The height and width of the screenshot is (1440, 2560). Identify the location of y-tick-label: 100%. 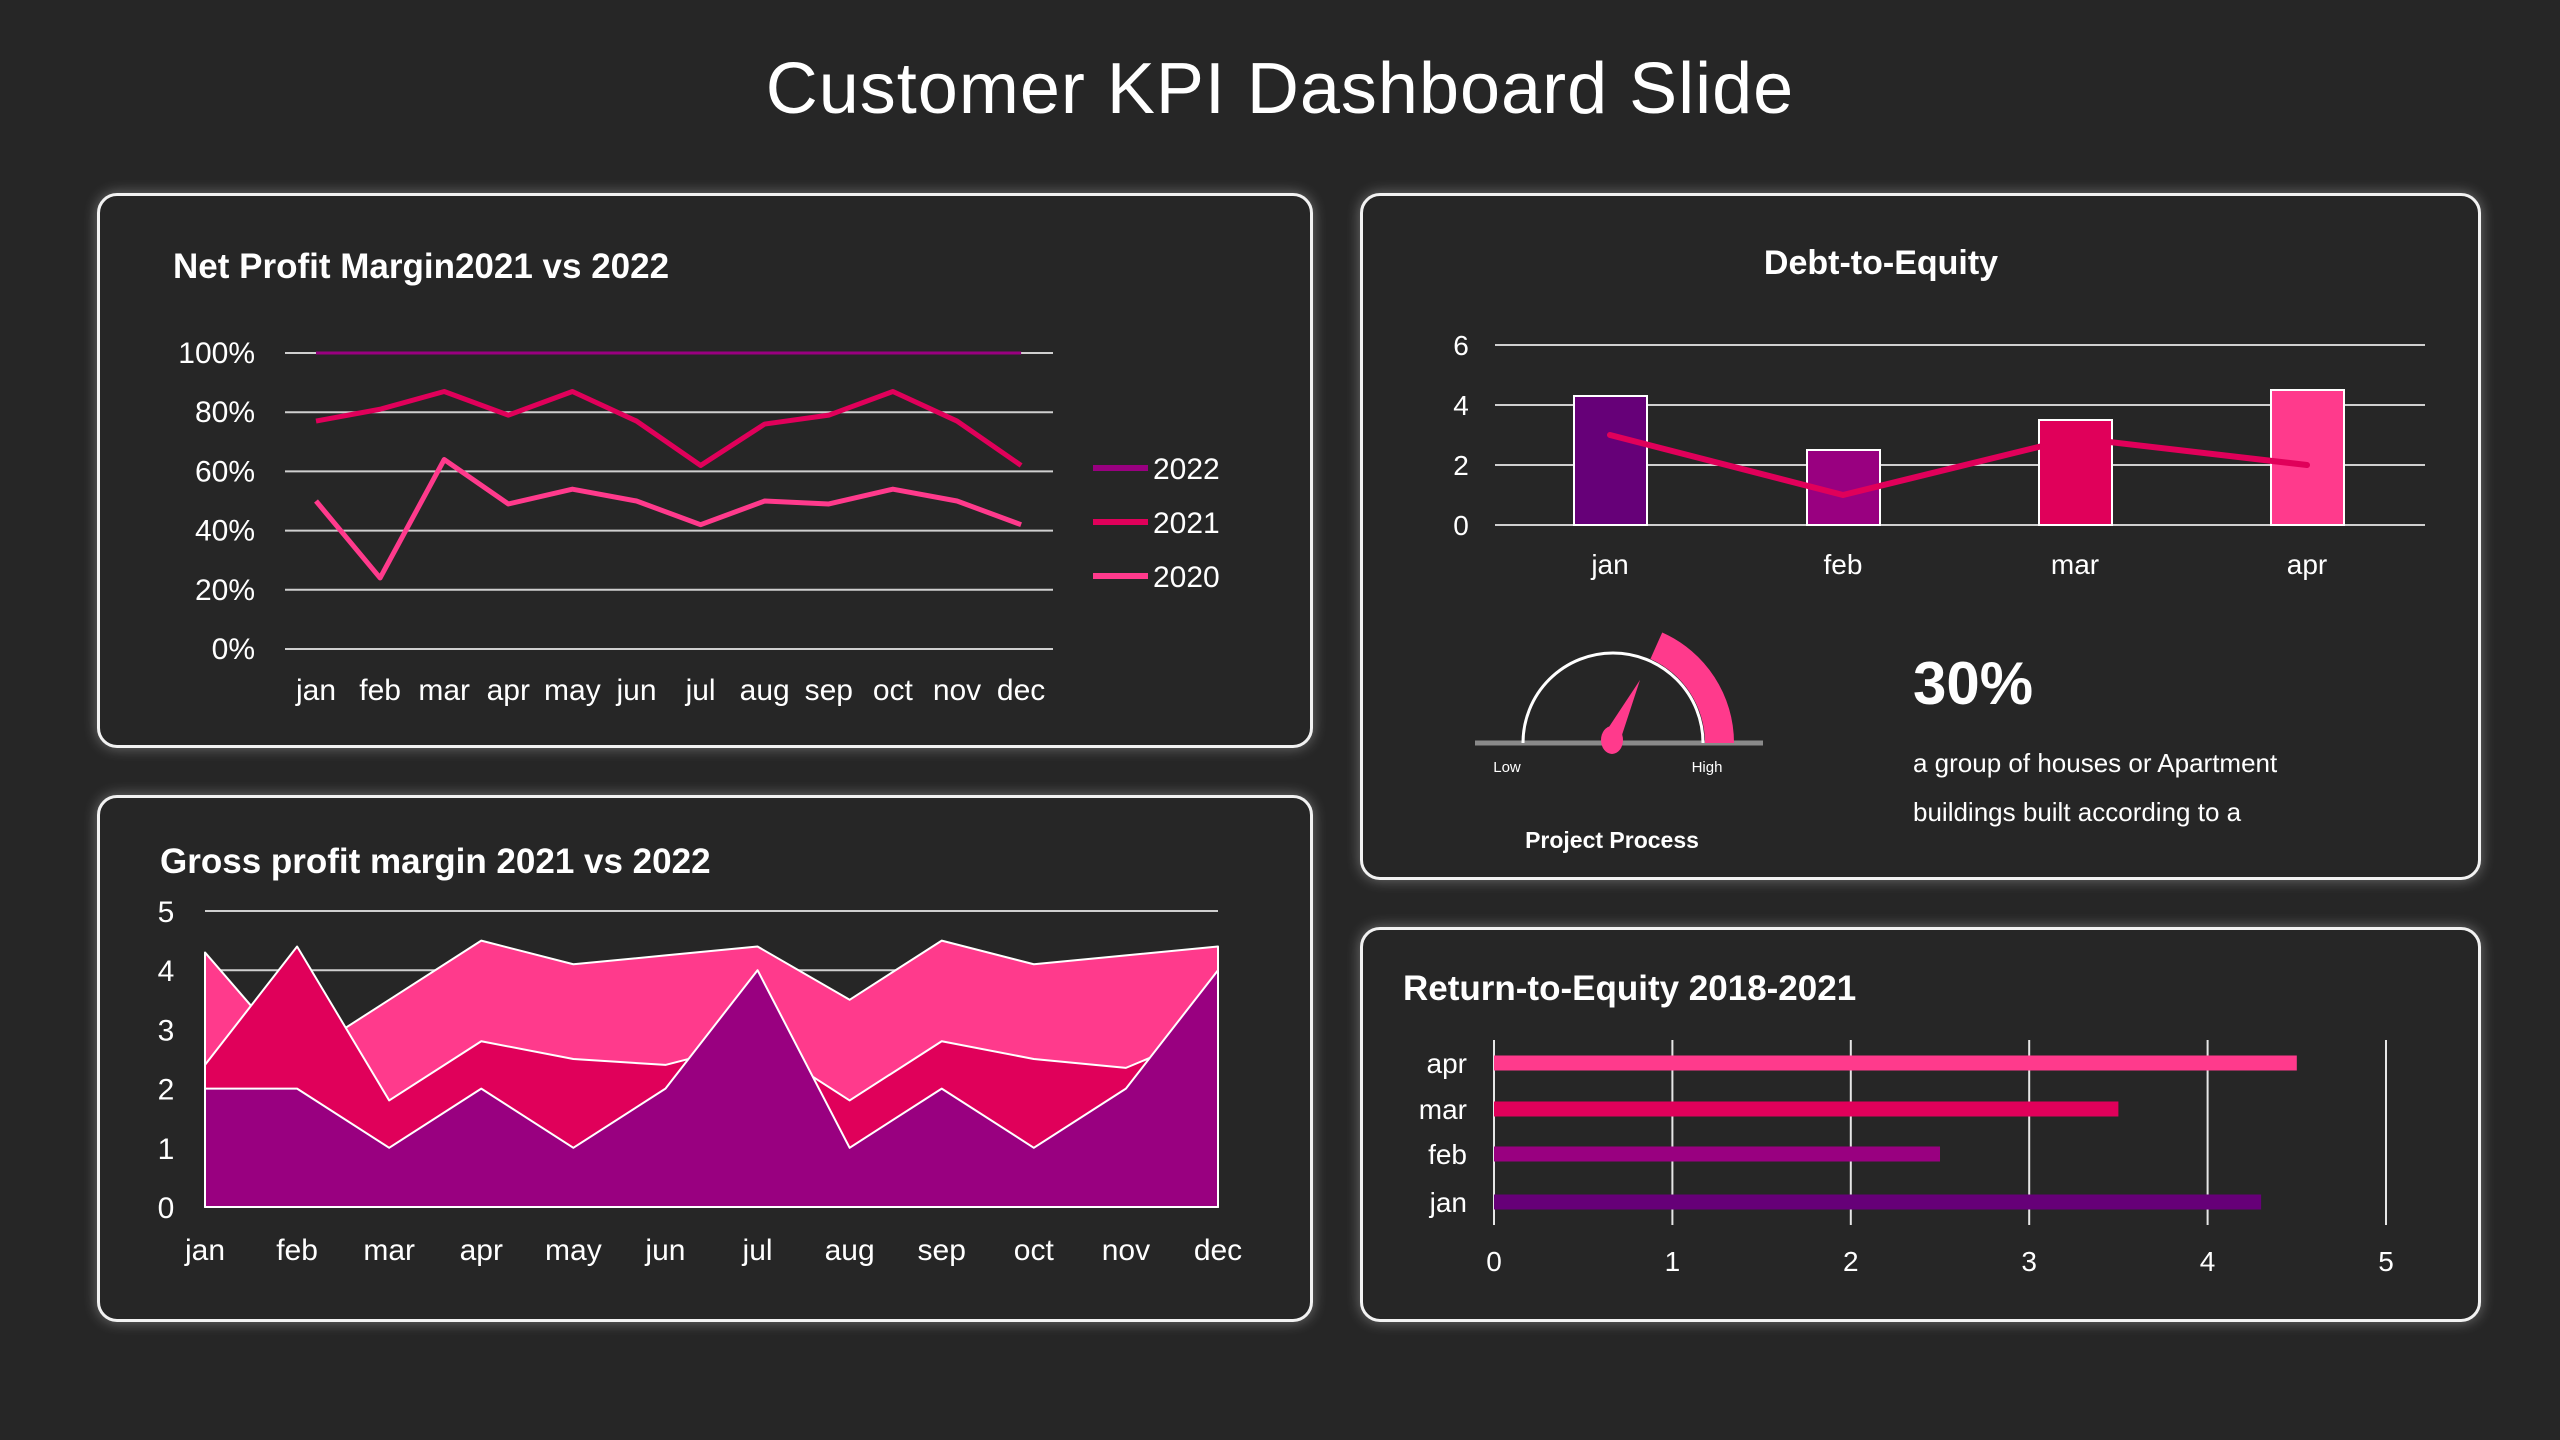
(216, 353).